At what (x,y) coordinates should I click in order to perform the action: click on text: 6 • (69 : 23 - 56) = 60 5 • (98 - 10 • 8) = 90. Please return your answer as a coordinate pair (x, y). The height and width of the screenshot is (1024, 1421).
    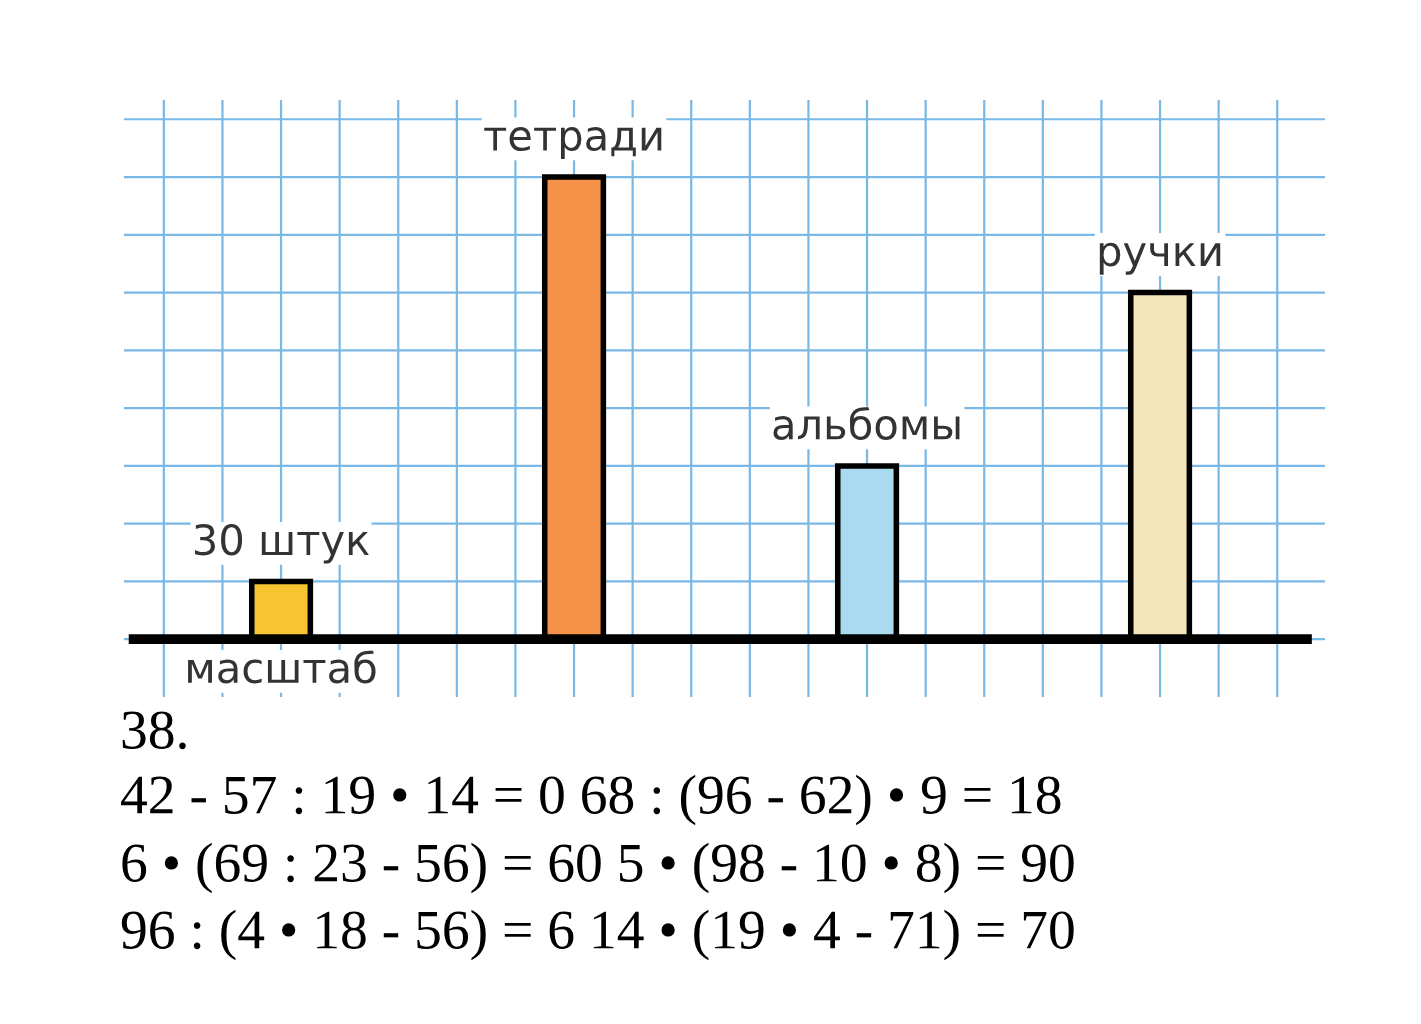
    Looking at the image, I should click on (598, 868).